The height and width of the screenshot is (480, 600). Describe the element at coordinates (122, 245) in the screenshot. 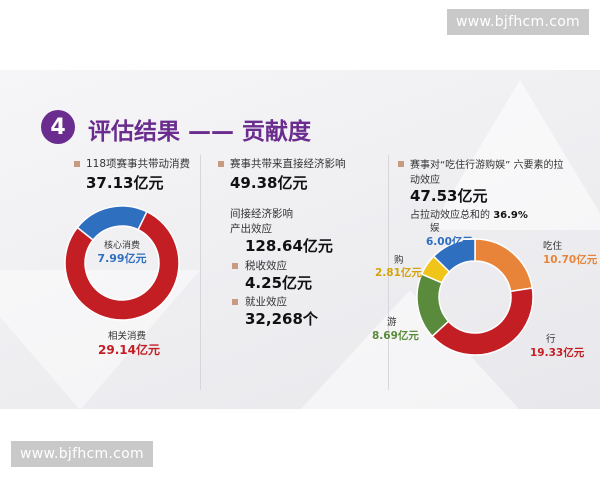

I see `core-consumption-label: 核心消费` at that location.